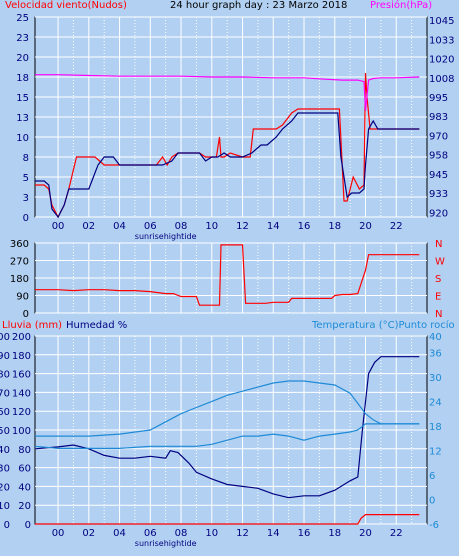 The height and width of the screenshot is (556, 459). What do you see at coordinates (21, 375) in the screenshot?
I see `humidity-tick-label: 160` at bounding box center [21, 375].